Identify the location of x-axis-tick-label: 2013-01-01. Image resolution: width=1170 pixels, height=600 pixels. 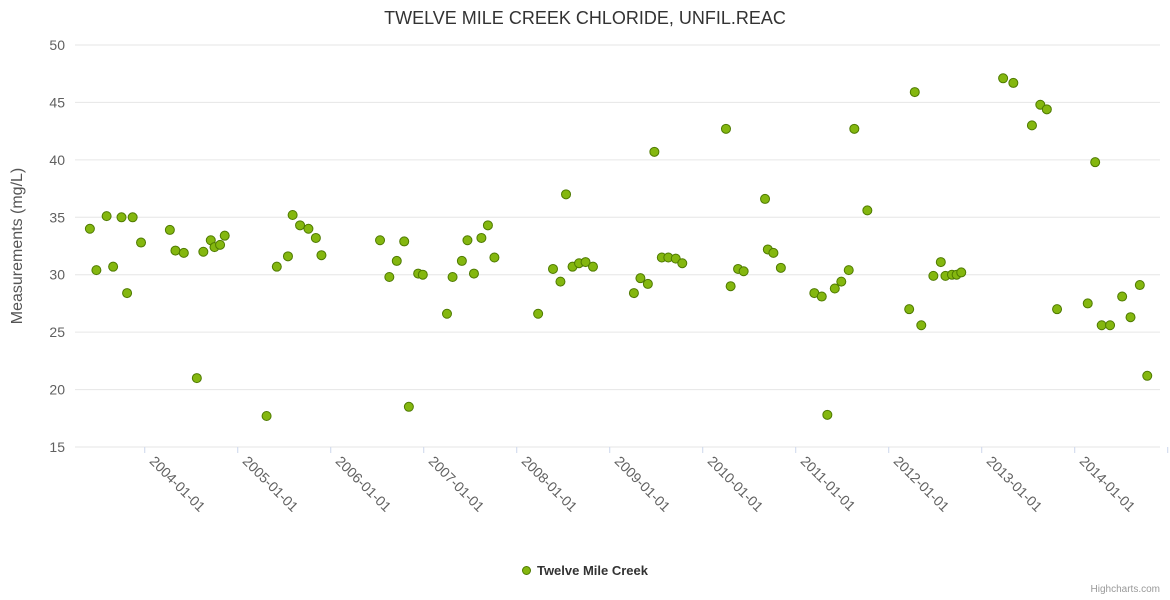
(1015, 484).